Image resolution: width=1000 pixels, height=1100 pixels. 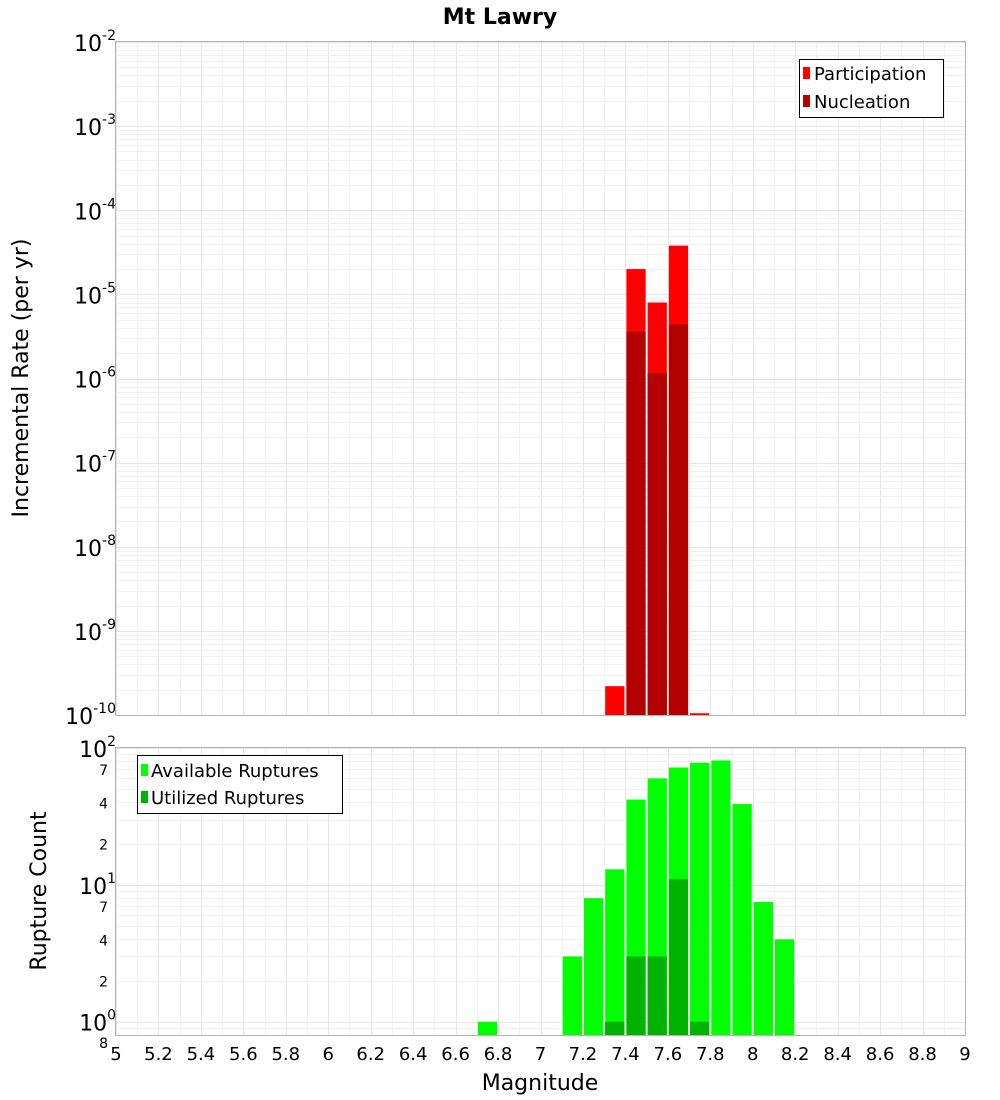 What do you see at coordinates (964, 1054) in the screenshot?
I see `x-tick-label: 9` at bounding box center [964, 1054].